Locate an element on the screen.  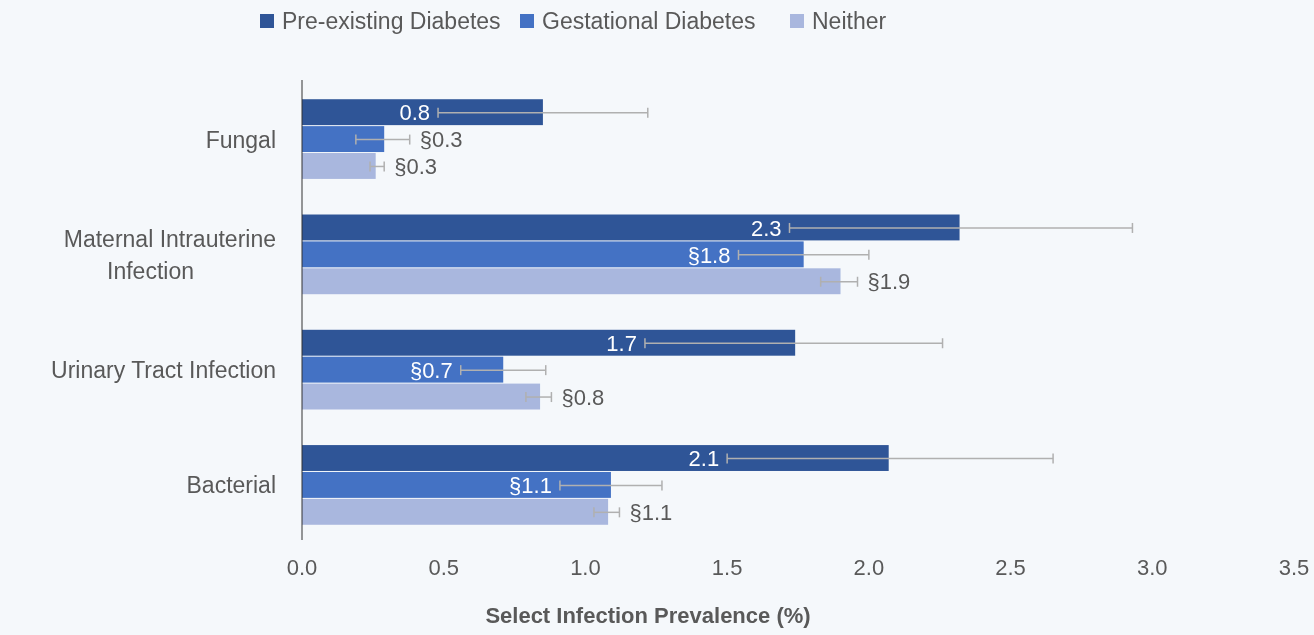
y-tick-label: Urinary Tract Infection is located at coordinates (163, 370).